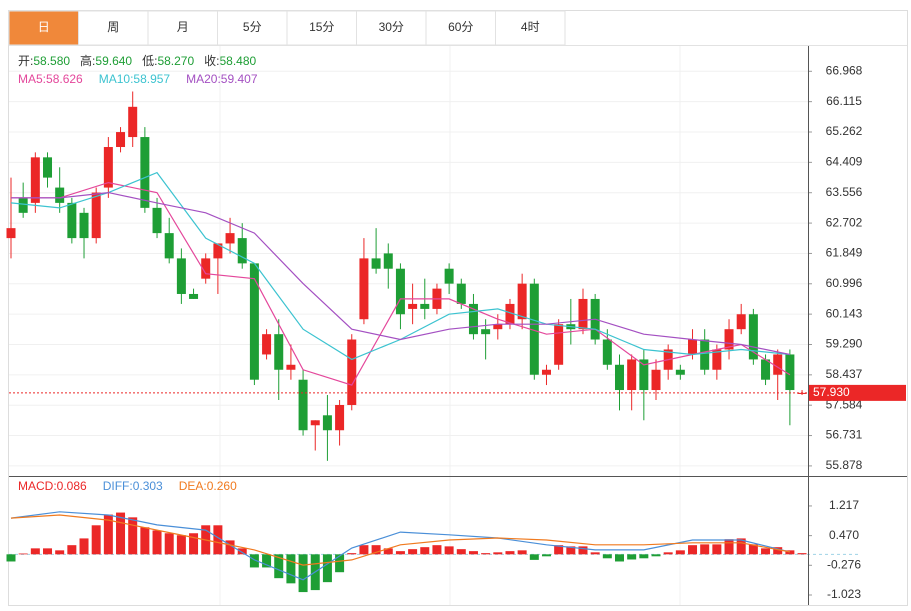 This screenshot has width=911, height=611. I want to click on legend-item: MACD:0.086, so click(52, 486).